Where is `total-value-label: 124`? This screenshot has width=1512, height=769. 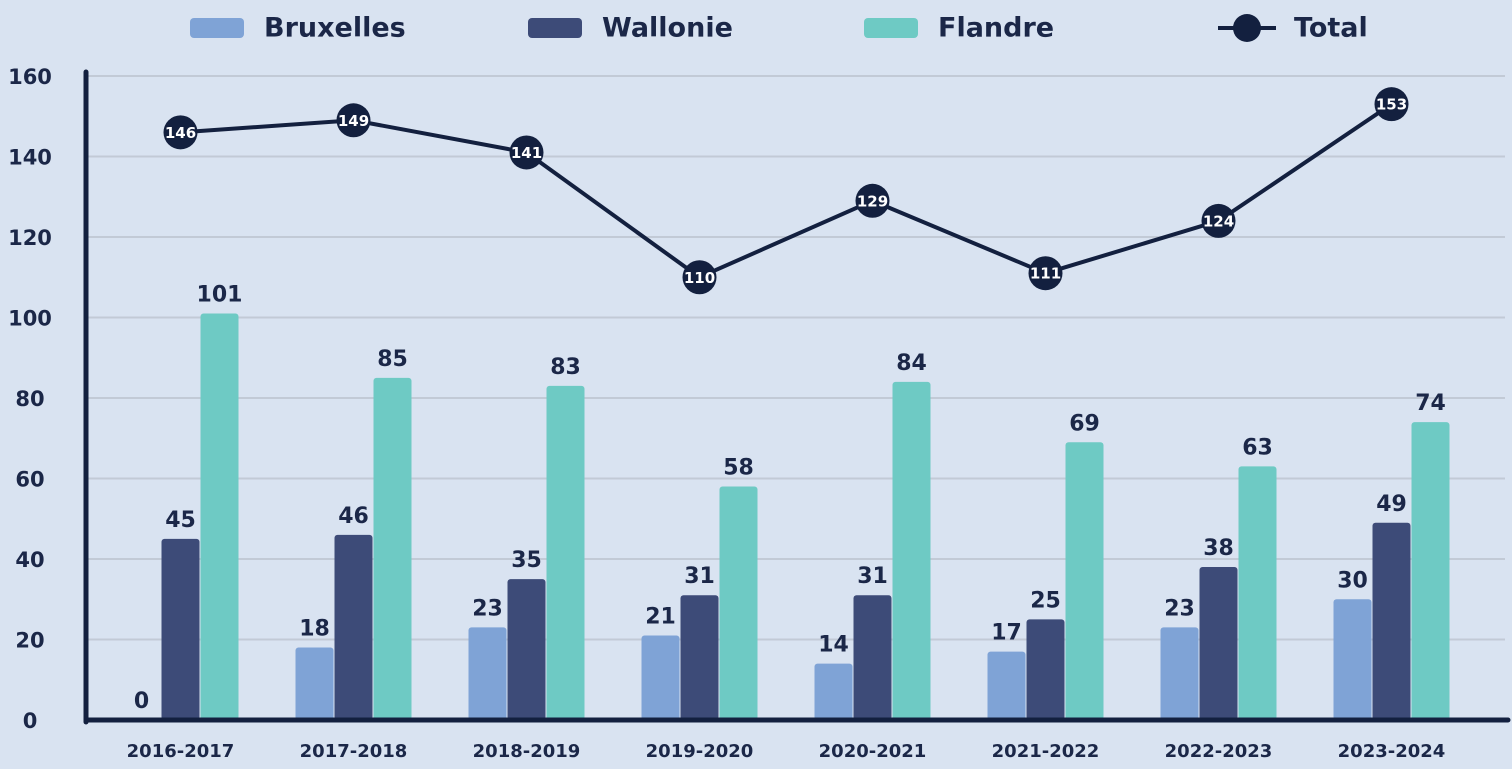
total-value-label: 124 is located at coordinates (1218, 221).